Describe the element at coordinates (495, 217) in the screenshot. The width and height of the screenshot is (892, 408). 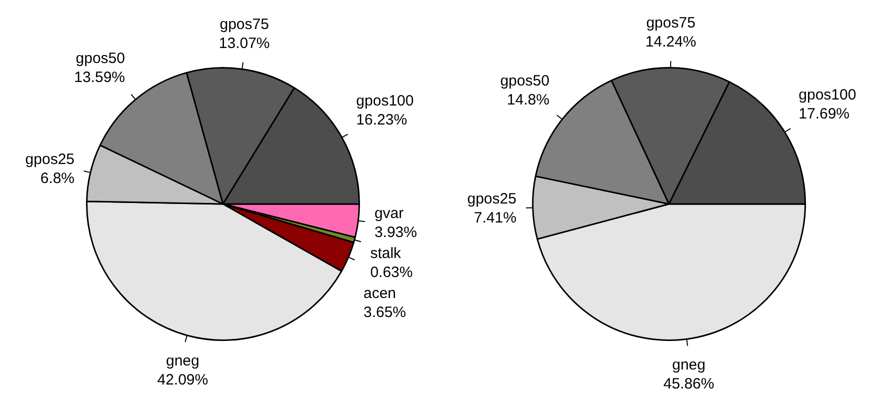
I see `data-label: 7.41%` at that location.